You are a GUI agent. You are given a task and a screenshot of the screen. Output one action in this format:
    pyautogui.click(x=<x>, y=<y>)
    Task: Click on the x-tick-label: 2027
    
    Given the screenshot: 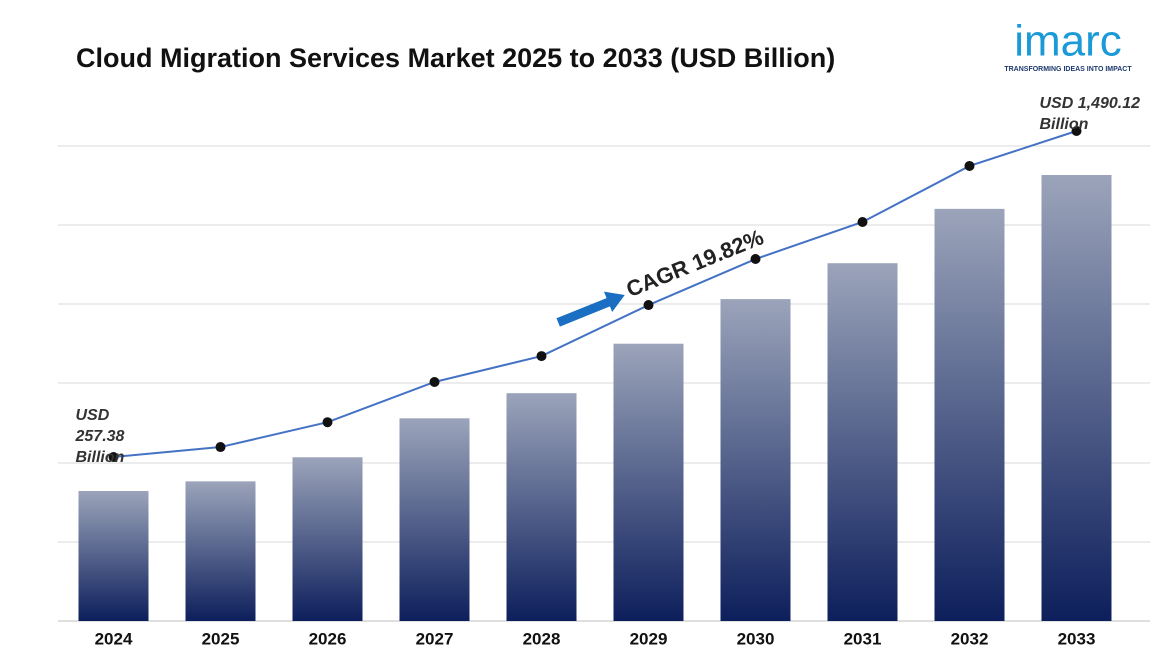 What is the action you would take?
    pyautogui.click(x=435, y=638)
    